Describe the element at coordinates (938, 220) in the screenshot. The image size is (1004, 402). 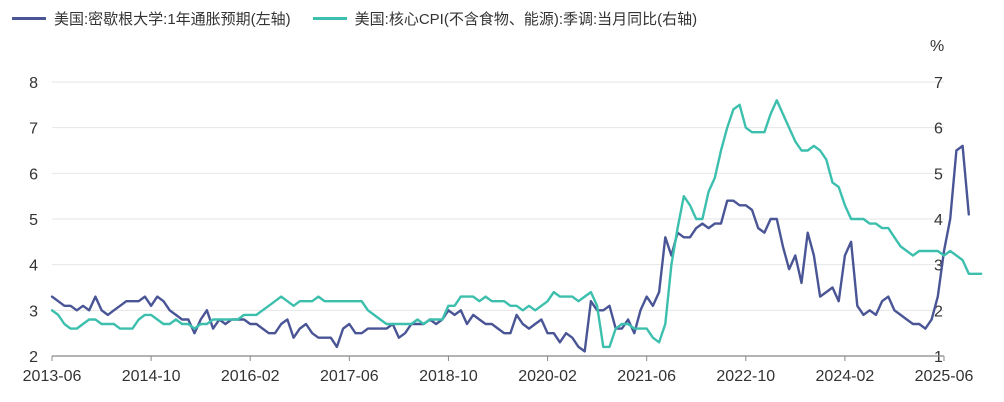
I see `right-tick-label: 4` at that location.